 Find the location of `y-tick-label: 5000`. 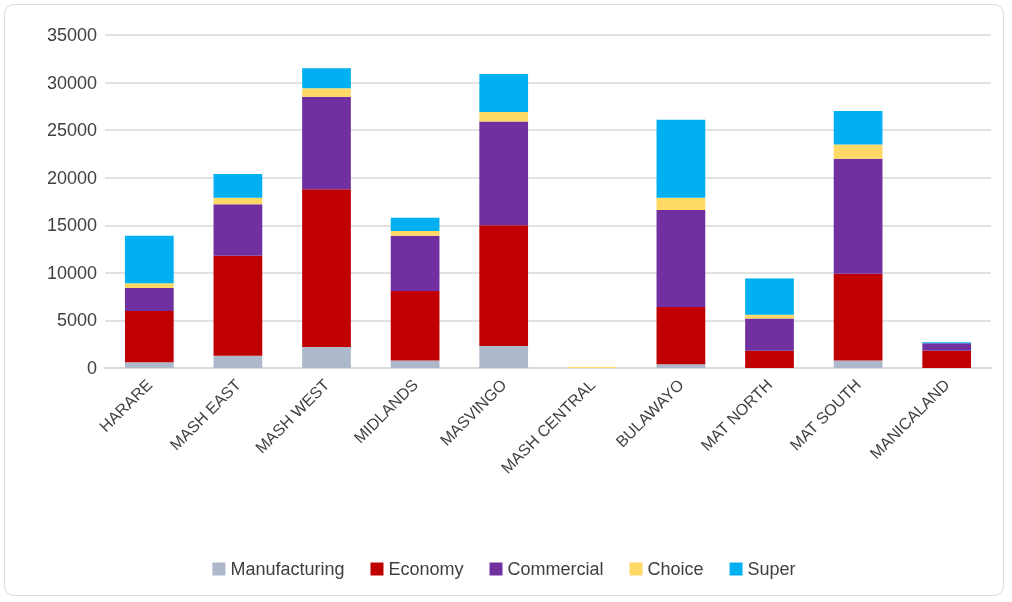

y-tick-label: 5000 is located at coordinates (76, 320).